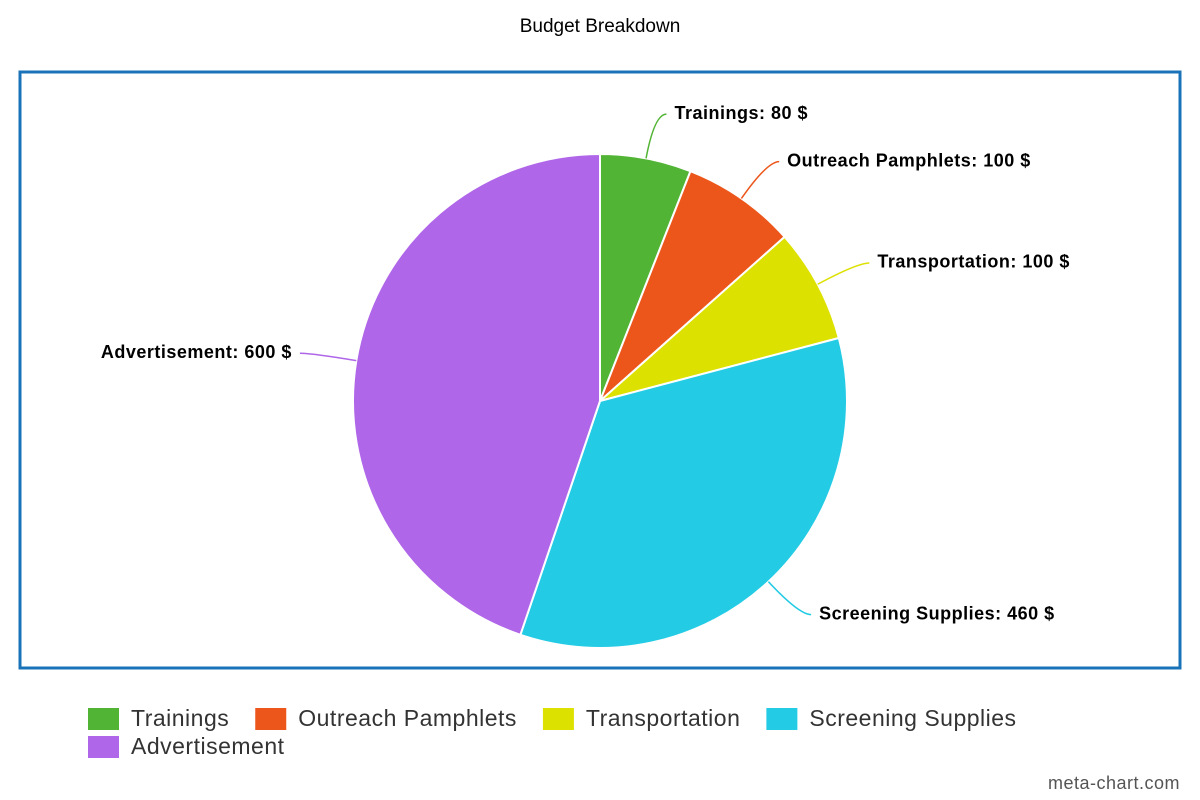 The height and width of the screenshot is (800, 1200). Describe the element at coordinates (1114, 783) in the screenshot. I see `credit: meta-chart.com` at that location.